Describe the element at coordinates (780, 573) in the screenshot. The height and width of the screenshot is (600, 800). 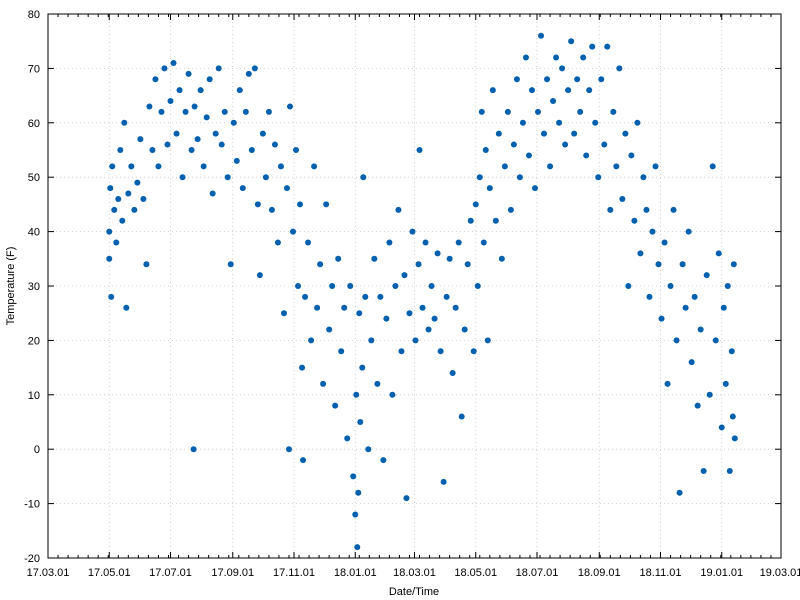
I see `x-tick-label: 19.03.01` at that location.